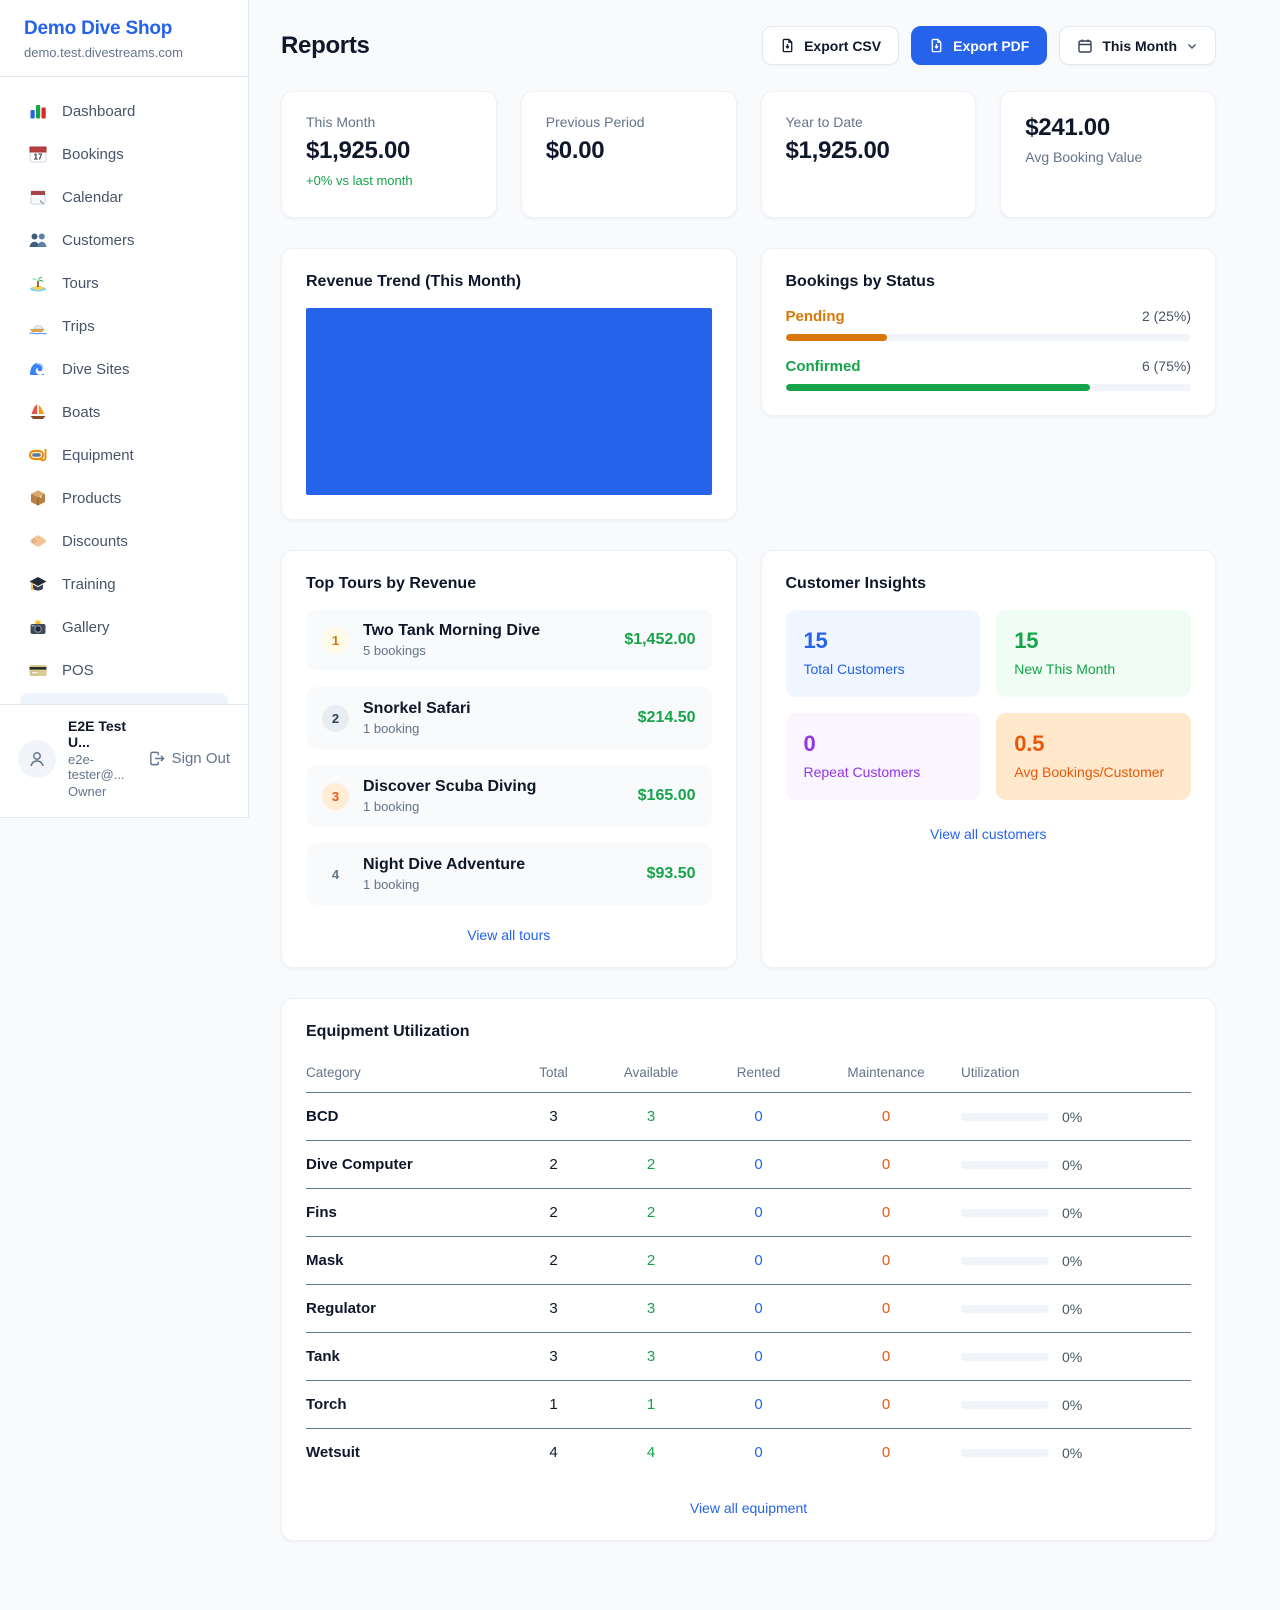 The height and width of the screenshot is (1610, 1280). Describe the element at coordinates (93, 154) in the screenshot. I see `sidebar-item-label: Bookings` at that location.